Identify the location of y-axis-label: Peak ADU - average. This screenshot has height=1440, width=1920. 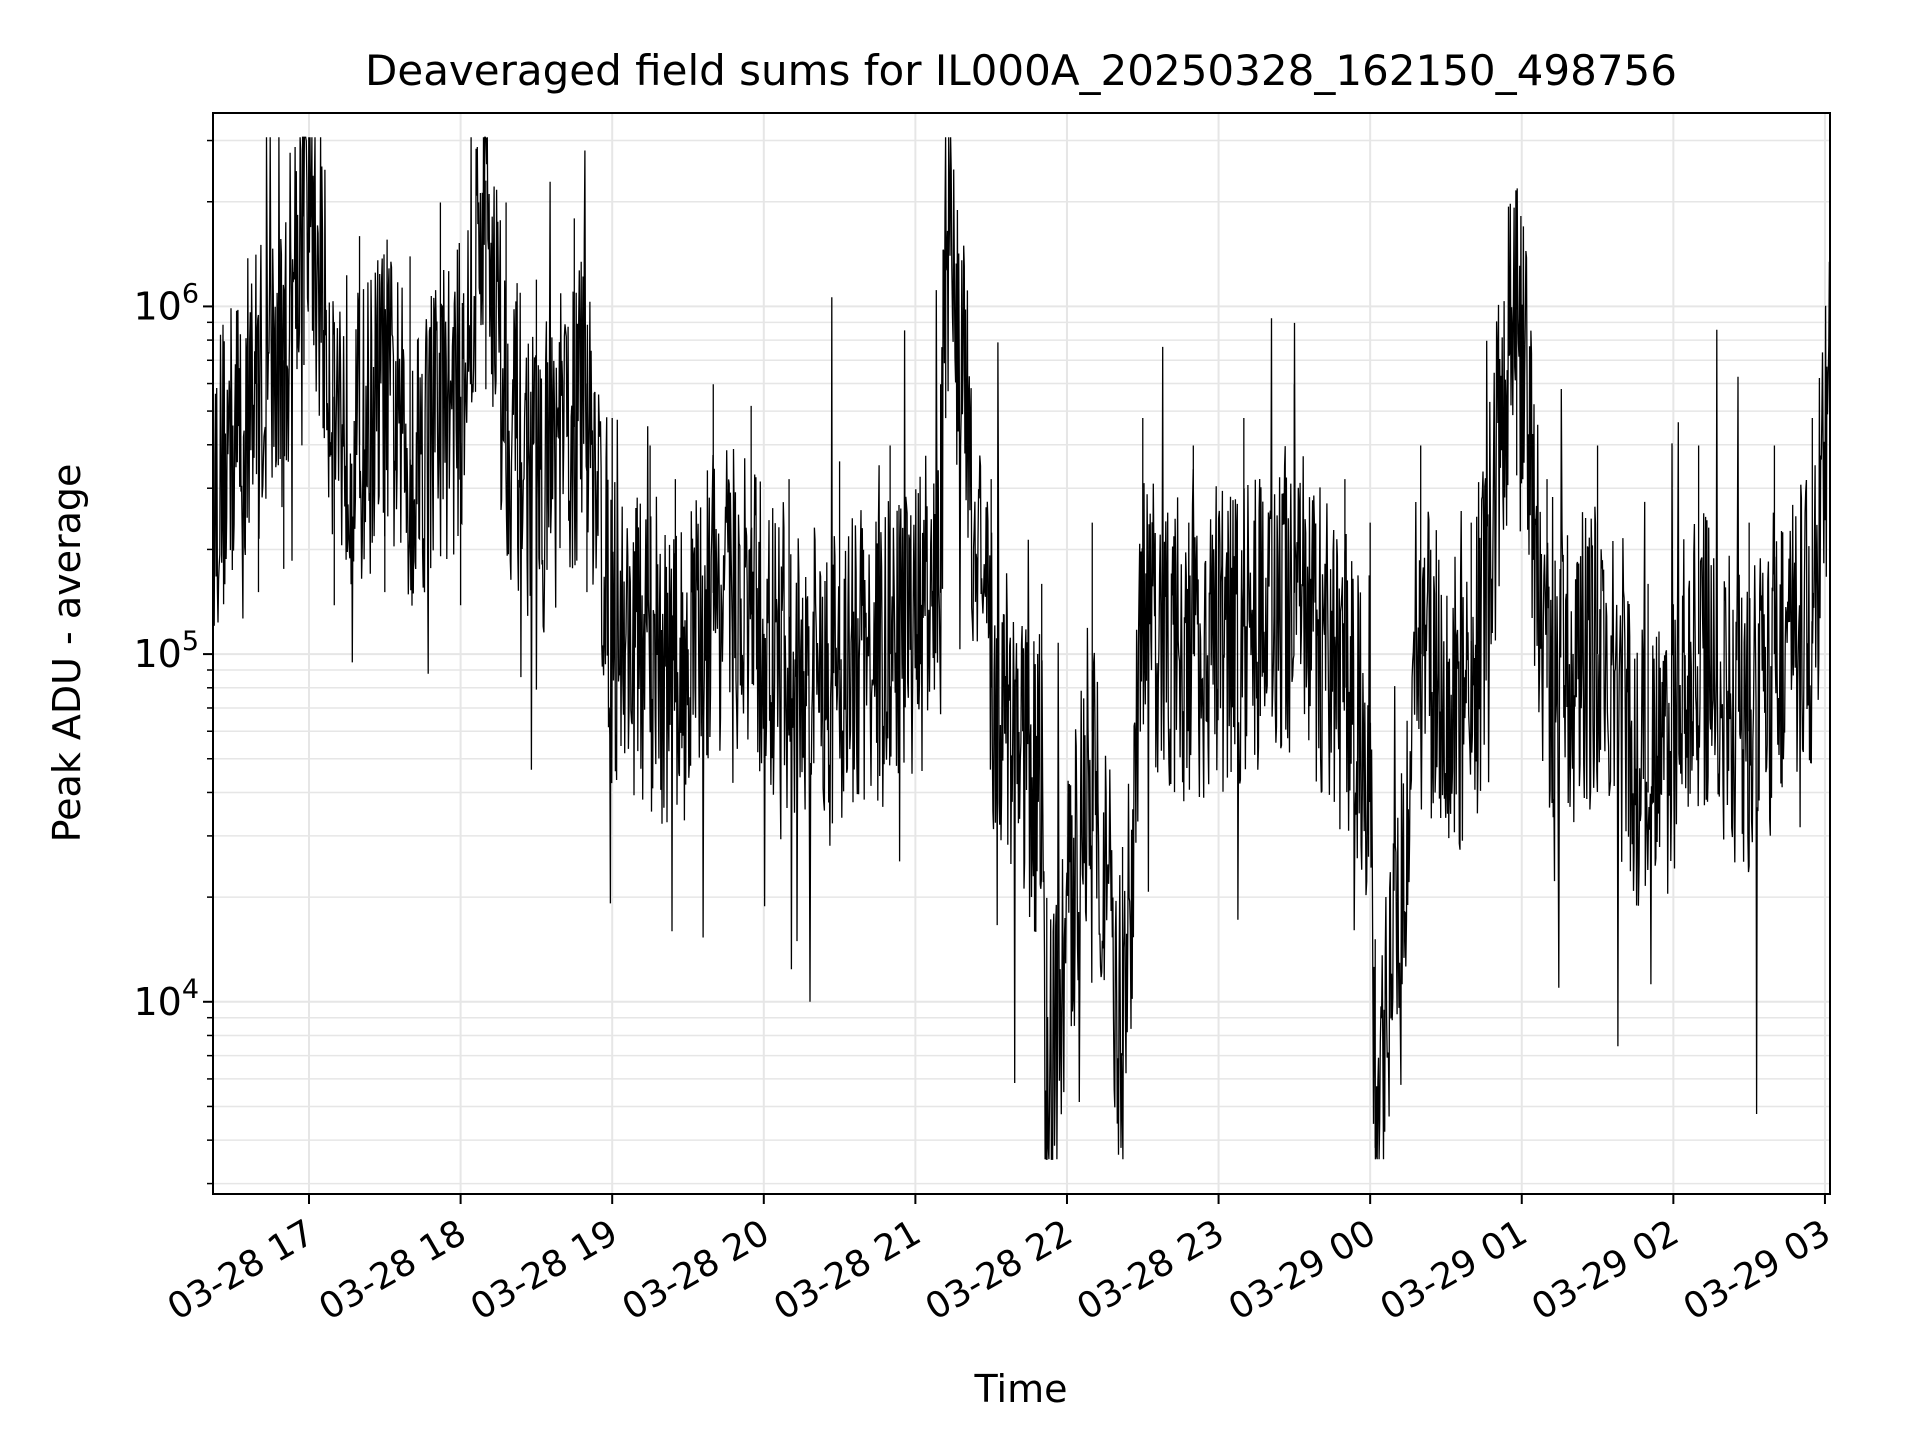
(67, 653).